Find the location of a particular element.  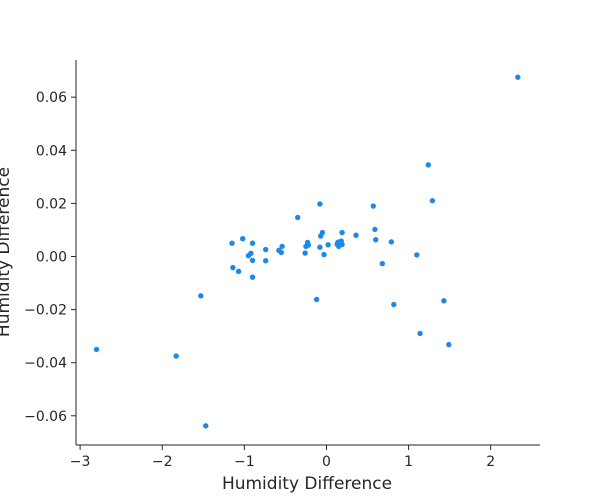

y-tick-label: −0.06 is located at coordinates (45, 417).